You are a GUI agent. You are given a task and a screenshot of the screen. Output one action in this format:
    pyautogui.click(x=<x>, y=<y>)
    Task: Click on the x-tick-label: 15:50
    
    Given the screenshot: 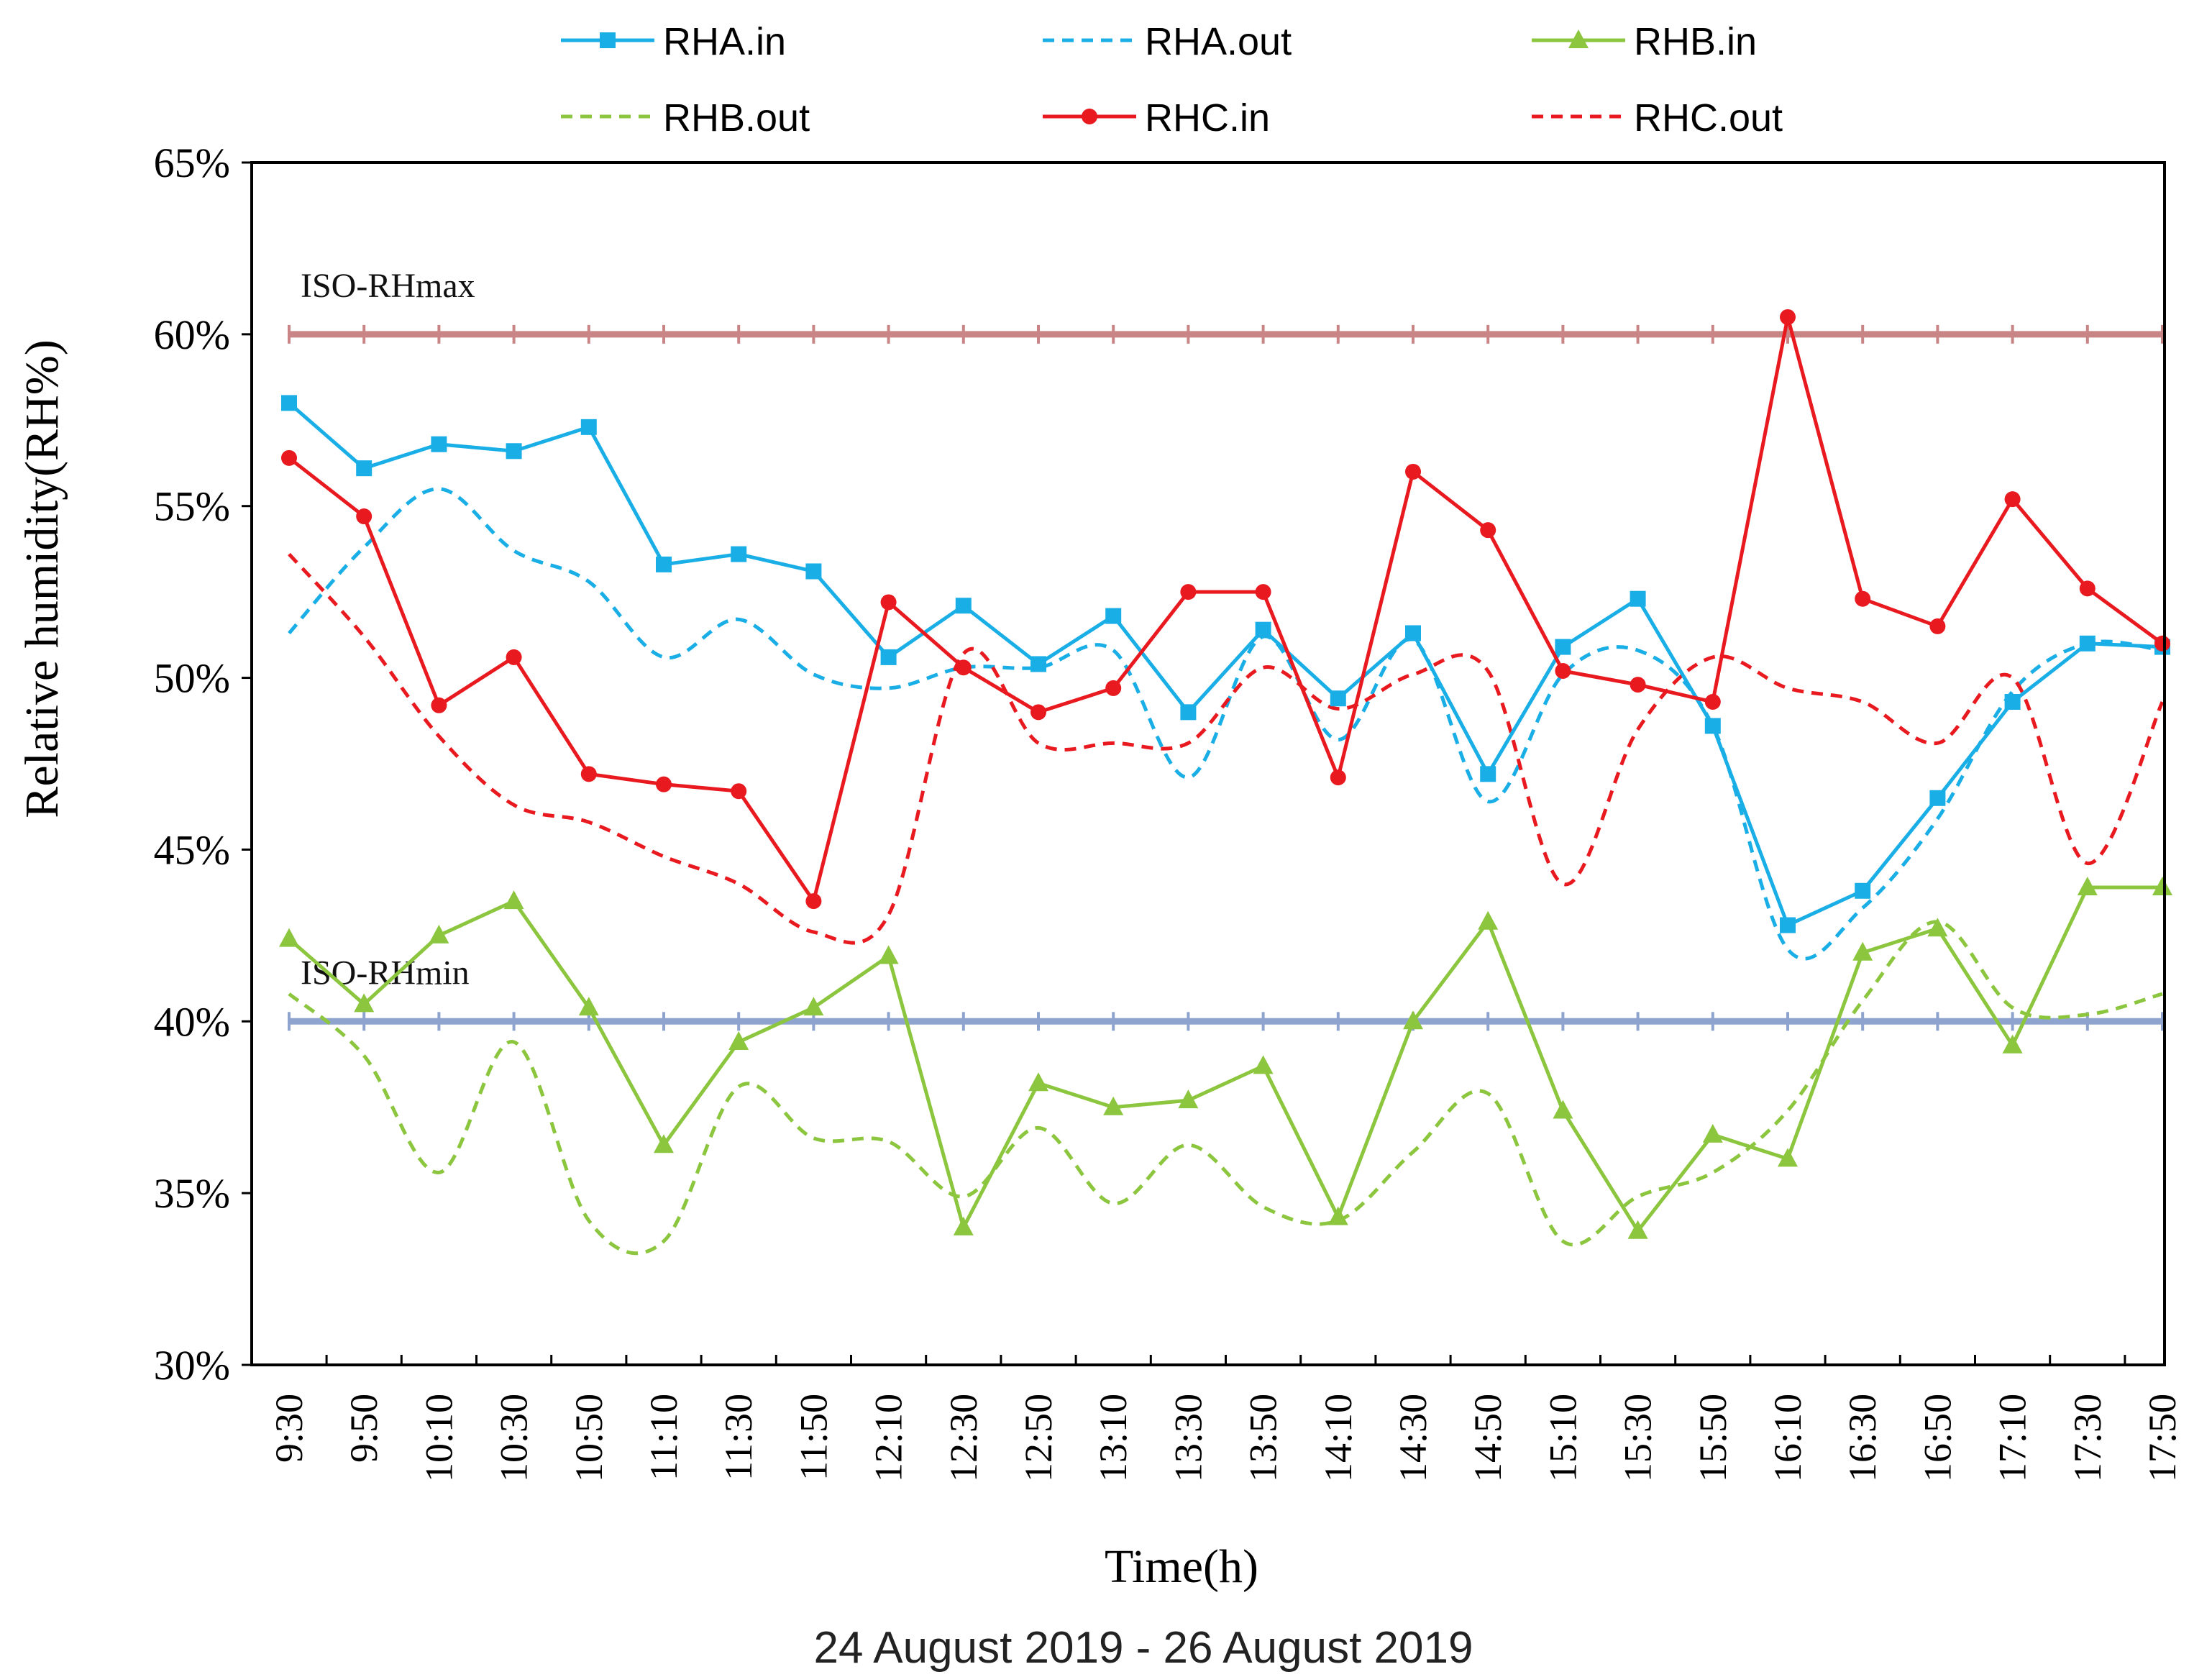 What is the action you would take?
    pyautogui.click(x=1713, y=1438)
    